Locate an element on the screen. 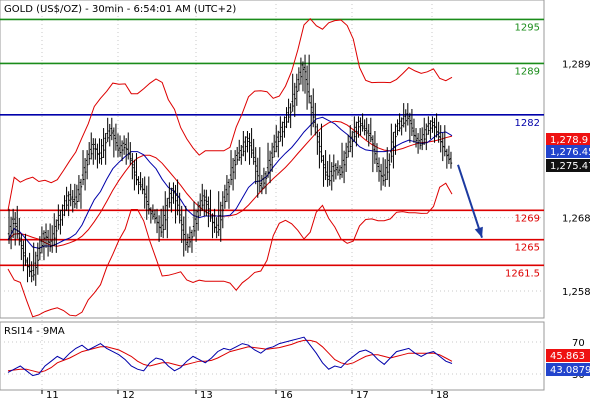 The height and width of the screenshot is (400, 590). rsi-line is located at coordinates (230, 356).